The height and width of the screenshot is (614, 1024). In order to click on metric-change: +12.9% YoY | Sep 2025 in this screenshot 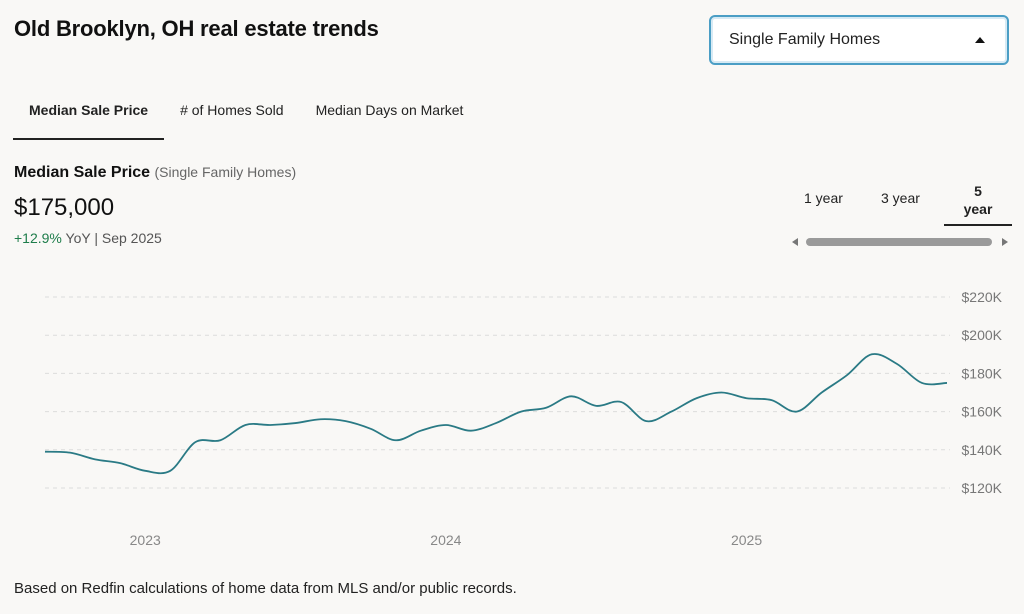, I will do `click(88, 238)`.